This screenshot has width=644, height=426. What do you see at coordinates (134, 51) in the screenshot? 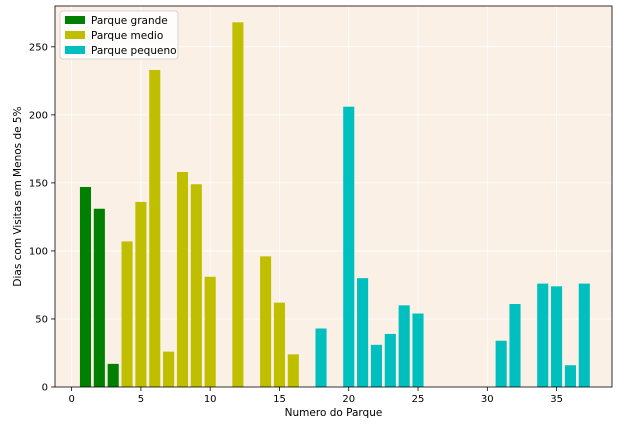
I see `legend-label: Parque pequeno` at bounding box center [134, 51].